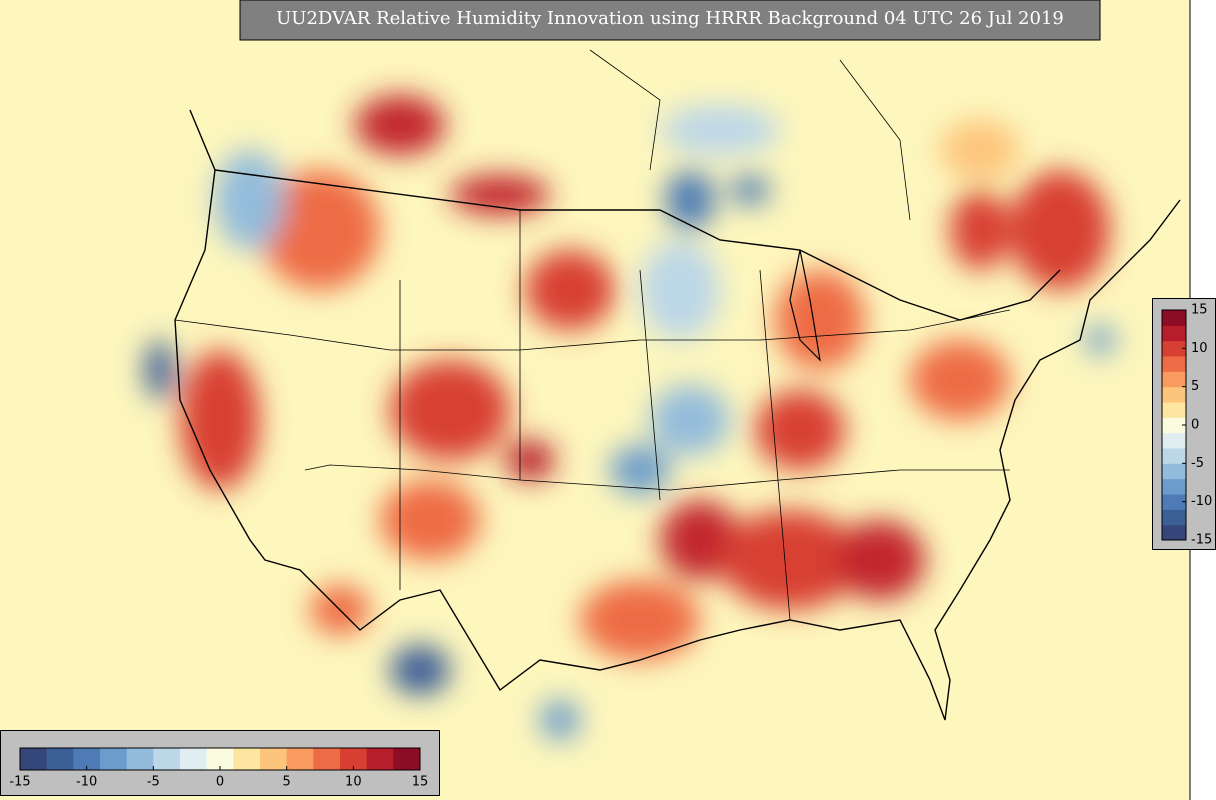  I want to click on vertical-colorbar: -15 -10 -5 0 5 10 15, so click(1186, 425).